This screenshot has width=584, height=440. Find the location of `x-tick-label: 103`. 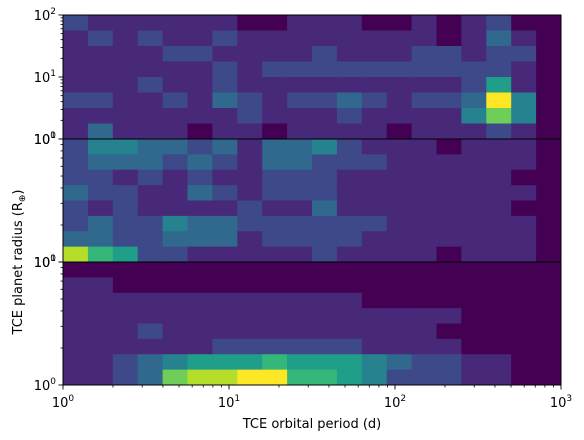

x-tick-label: 103 is located at coordinates (561, 402).